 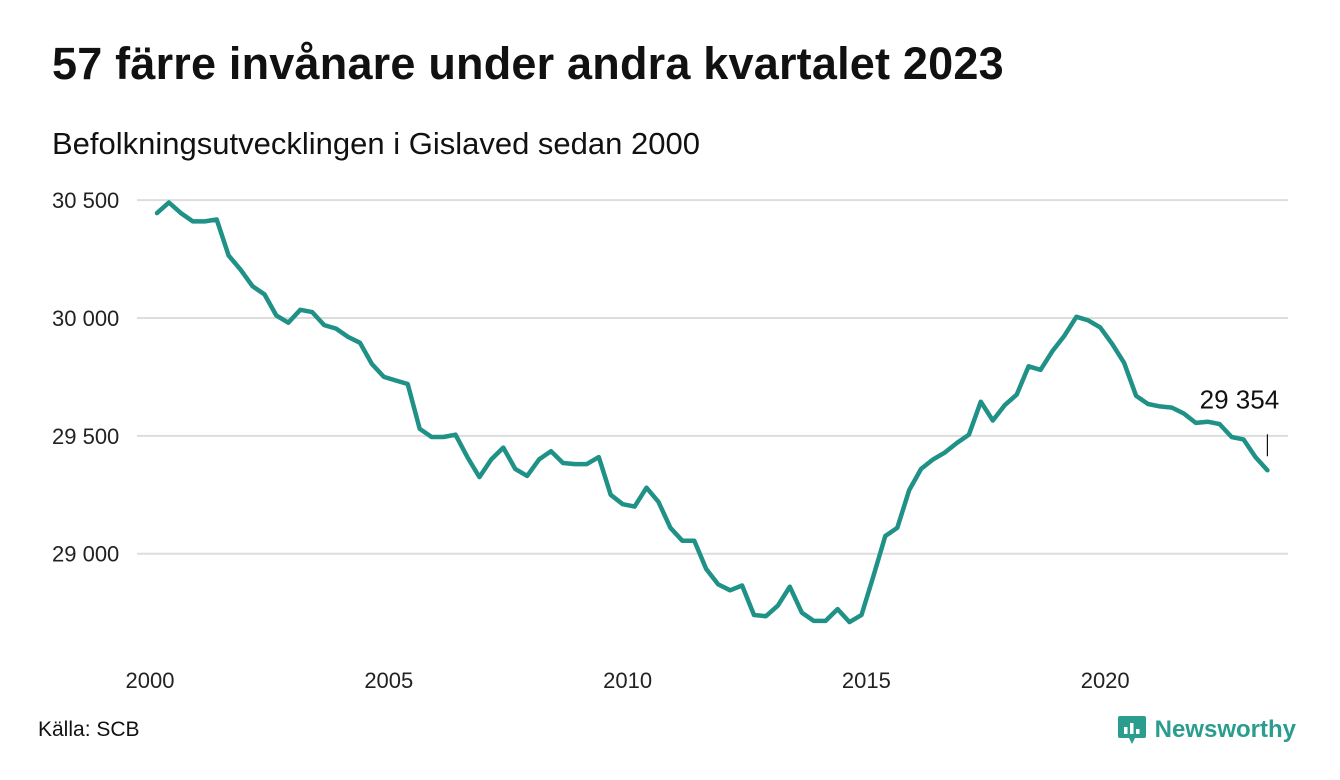 What do you see at coordinates (866, 680) in the screenshot?
I see `x-tick-label: 2015` at bounding box center [866, 680].